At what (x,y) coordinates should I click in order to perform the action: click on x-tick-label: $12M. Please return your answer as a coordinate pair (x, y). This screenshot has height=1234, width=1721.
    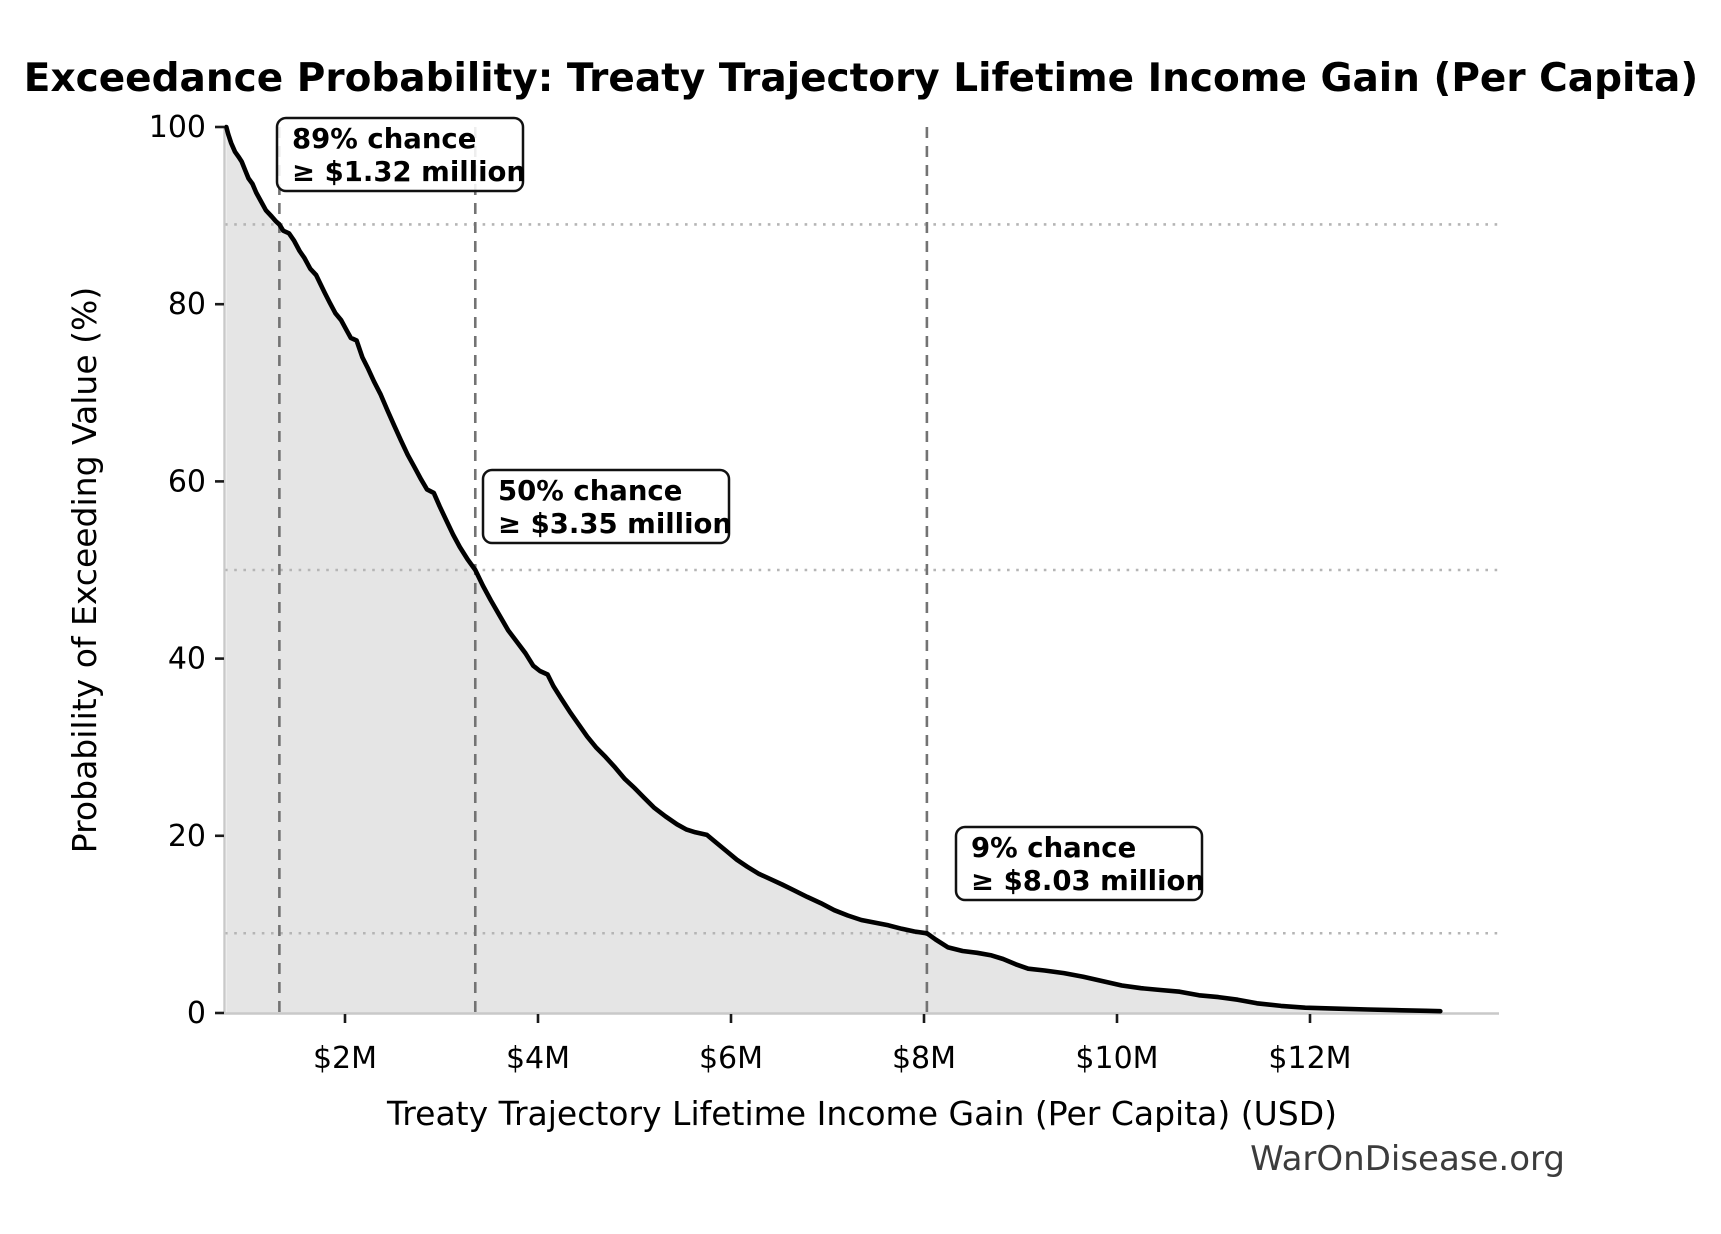
    Looking at the image, I should click on (1309, 1058).